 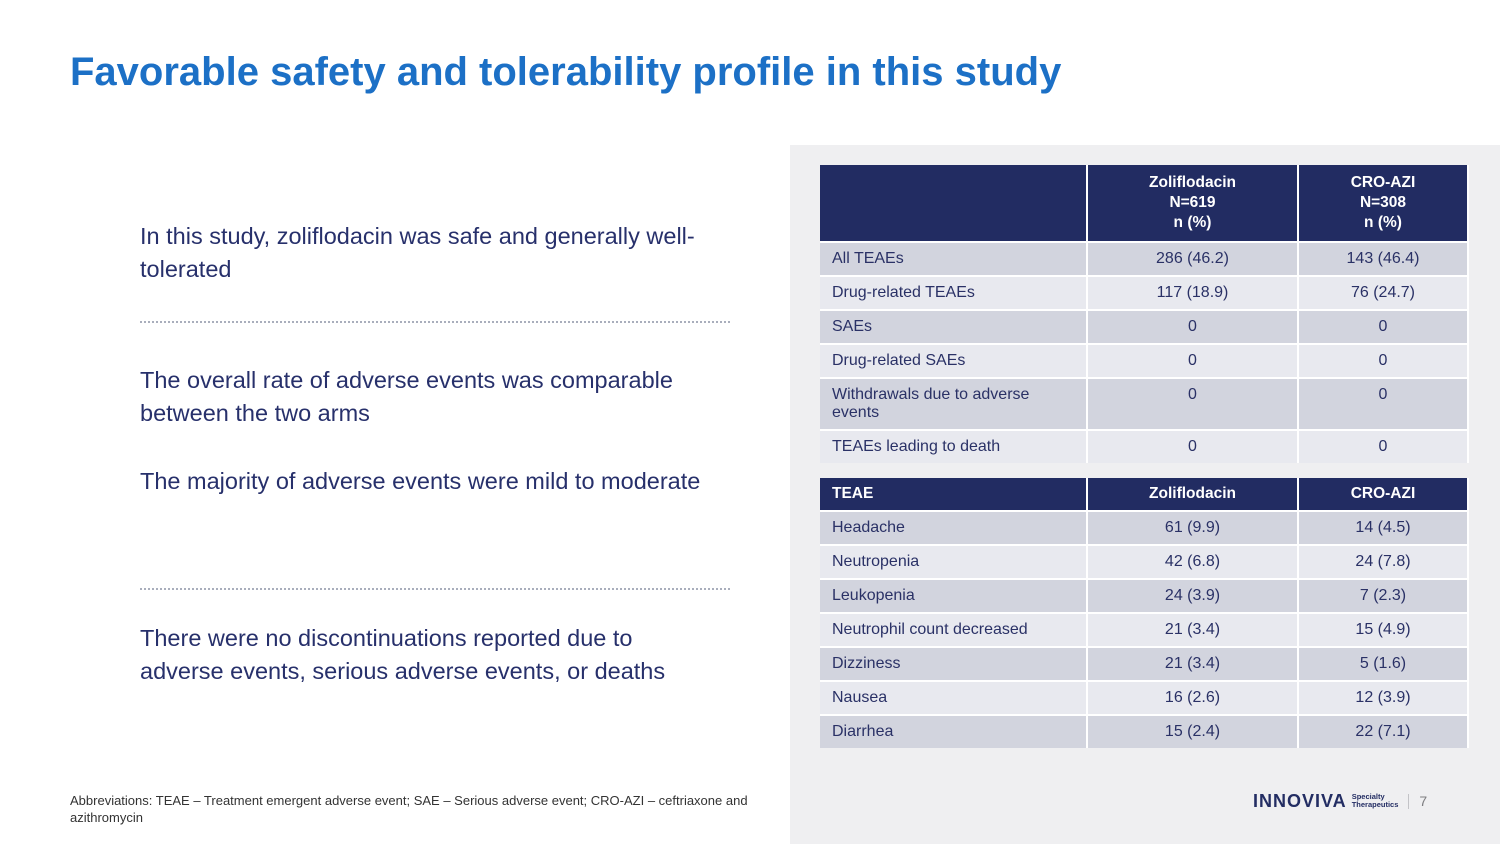 What do you see at coordinates (953, 698) in the screenshot?
I see `row-label: Nausea` at bounding box center [953, 698].